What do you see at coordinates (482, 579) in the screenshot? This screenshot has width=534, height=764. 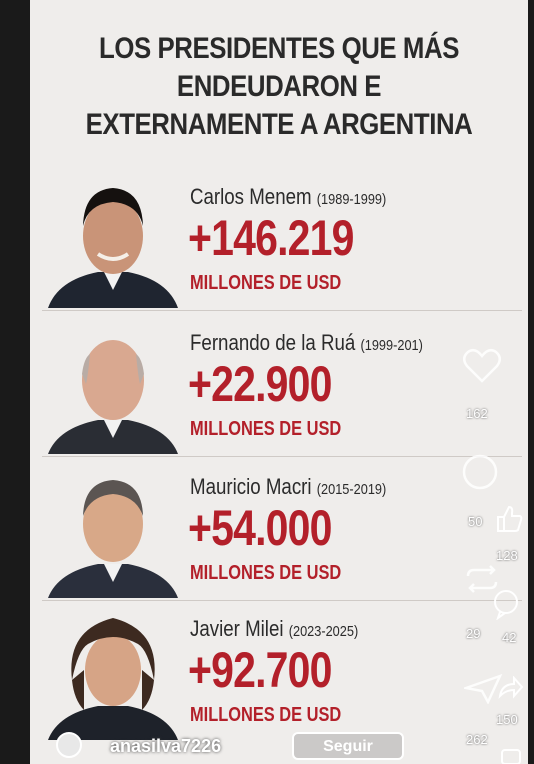 I see `repost-icon` at bounding box center [482, 579].